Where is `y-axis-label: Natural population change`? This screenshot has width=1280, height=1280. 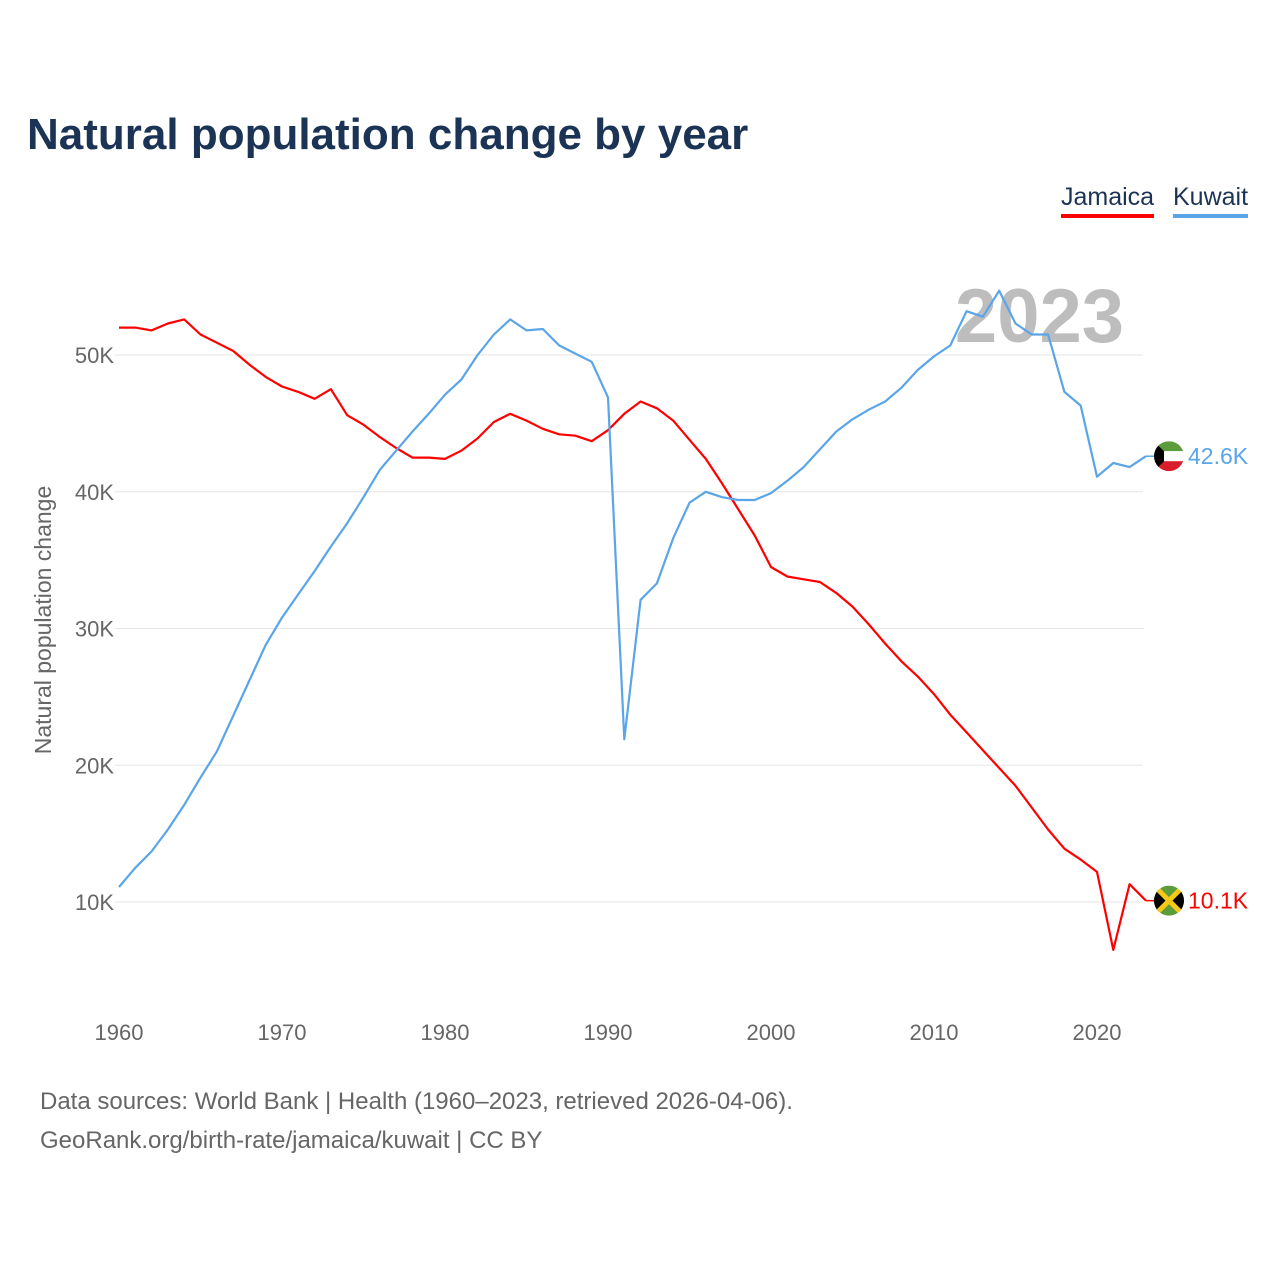
y-axis-label: Natural population change is located at coordinates (43, 620).